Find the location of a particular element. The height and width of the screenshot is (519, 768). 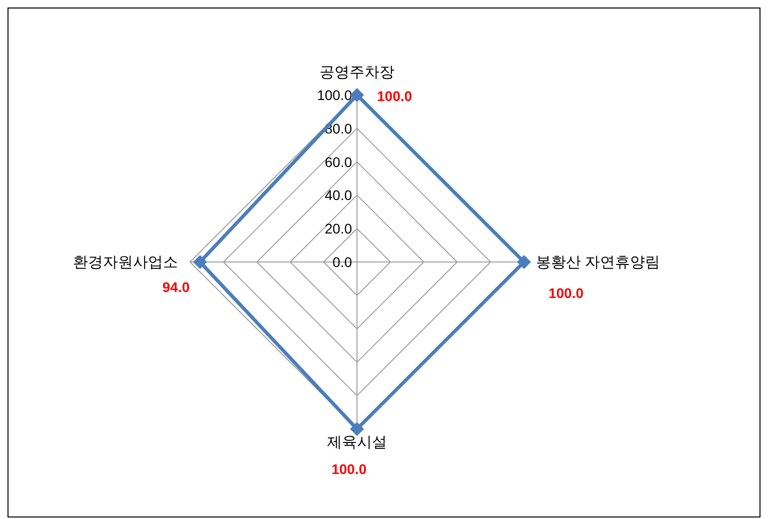

y-tick-label: 60.0 is located at coordinates (338, 162).